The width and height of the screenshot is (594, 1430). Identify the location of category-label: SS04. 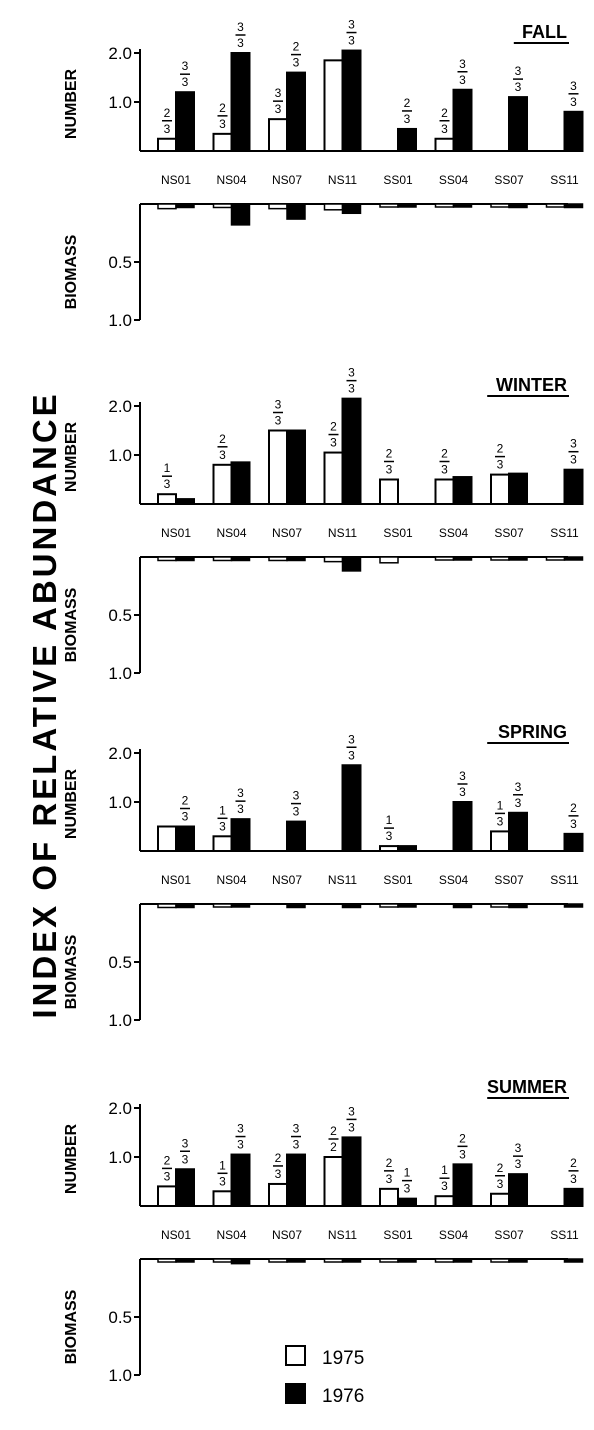
(454, 1235).